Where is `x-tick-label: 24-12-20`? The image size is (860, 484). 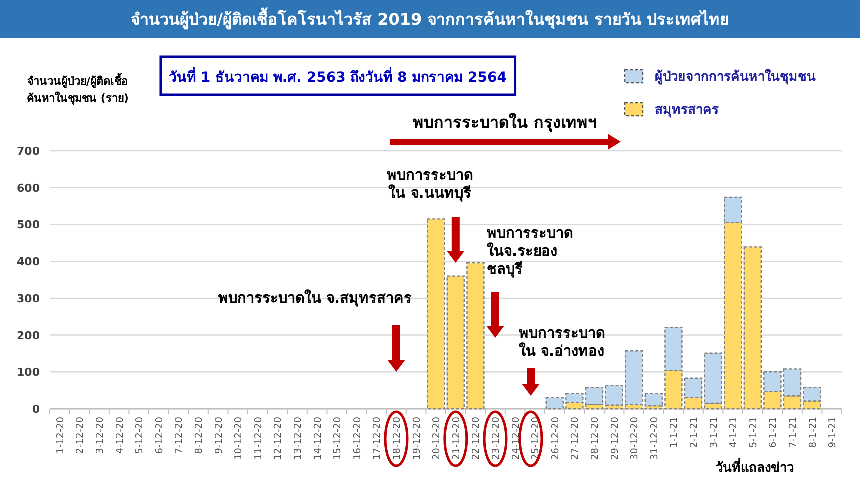 x-tick-label: 24-12-20 is located at coordinates (516, 438).